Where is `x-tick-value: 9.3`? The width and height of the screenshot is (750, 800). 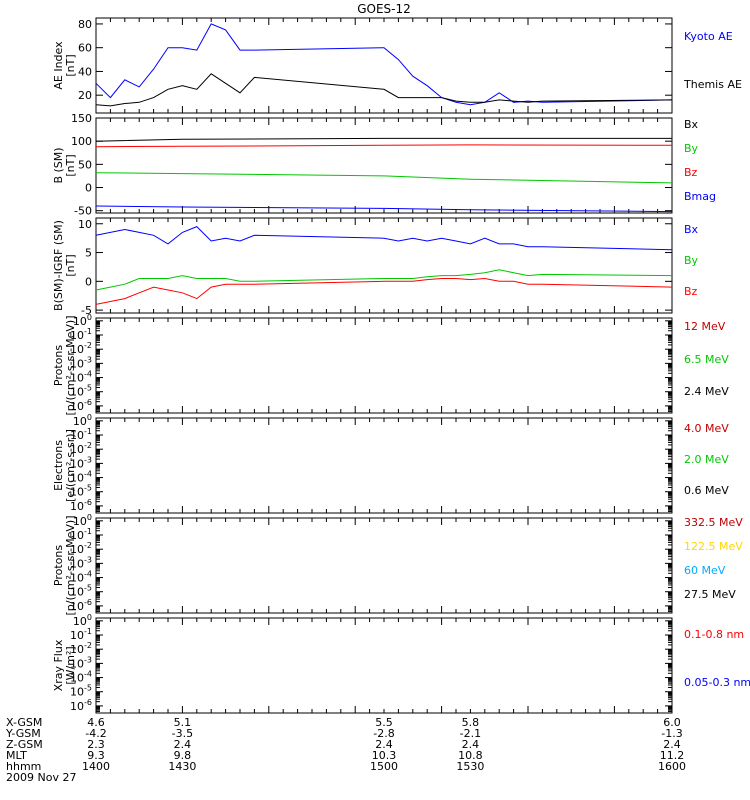
x-tick-value: 9.3 is located at coordinates (96, 755).